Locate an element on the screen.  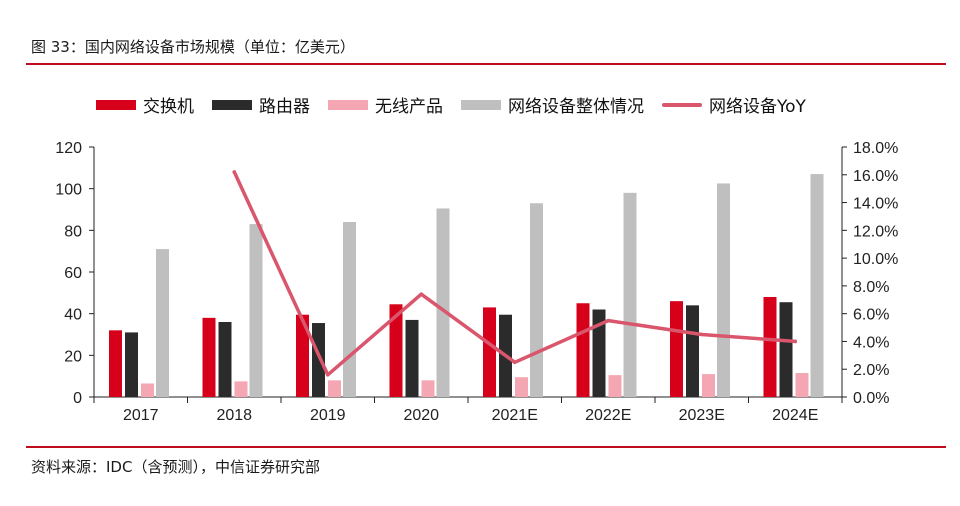
figure-source: 资料来源：IDC（含预测），中信证券研究部 is located at coordinates (175, 467).